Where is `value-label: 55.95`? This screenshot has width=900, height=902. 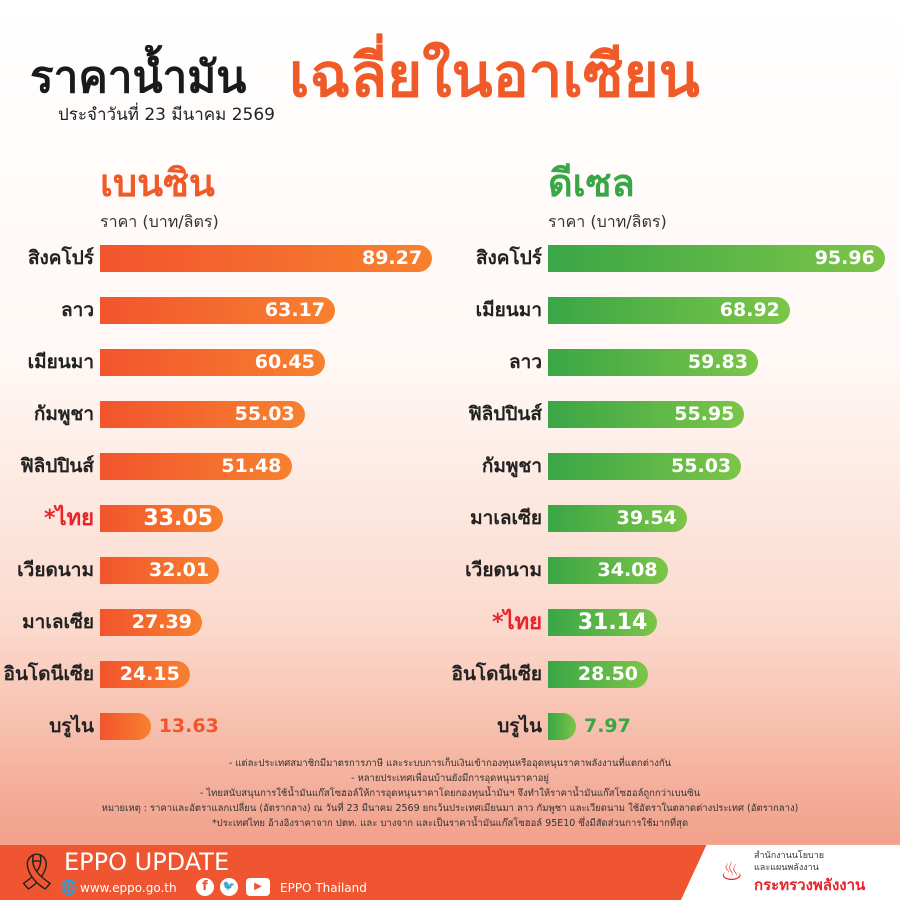 value-label: 55.95 is located at coordinates (704, 414).